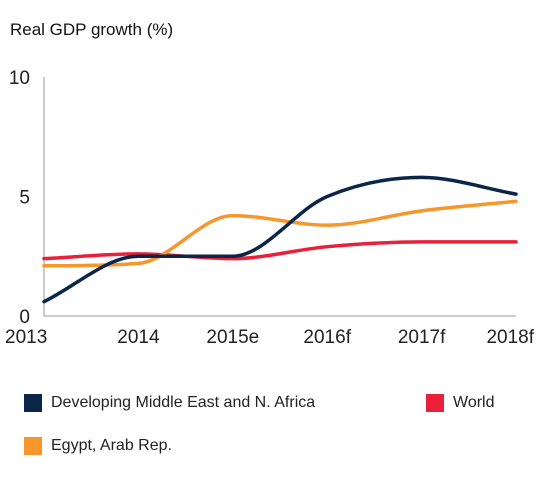 This screenshot has width=557, height=484. I want to click on x-tick-label: 2017f, so click(422, 337).